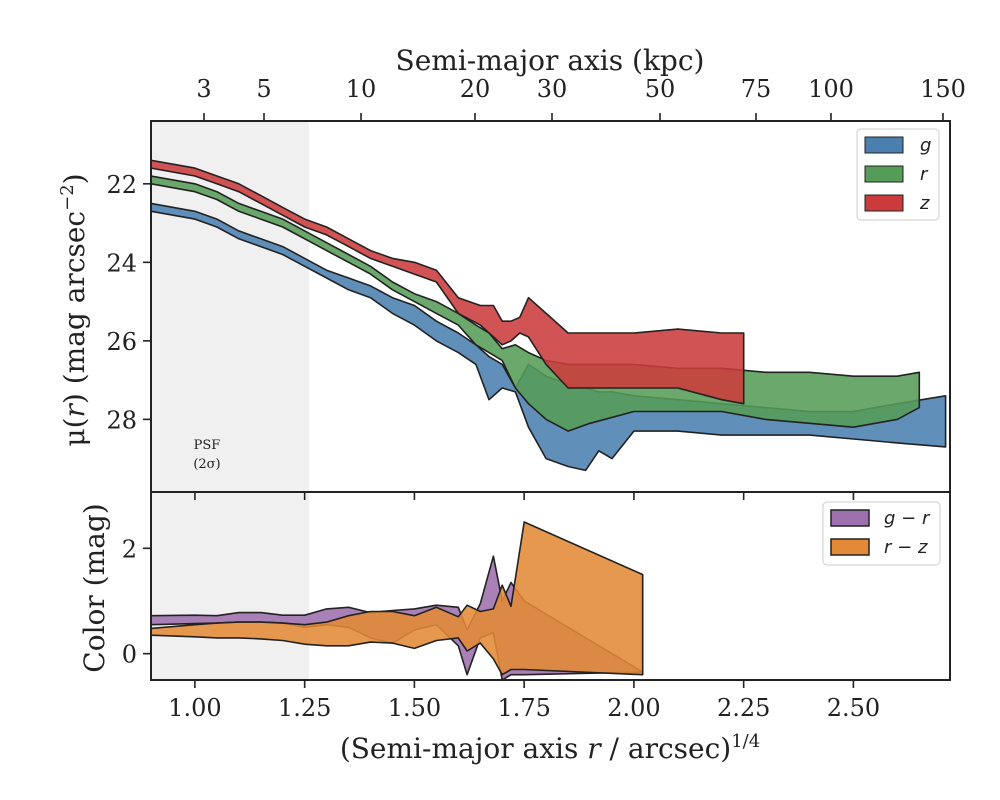 This screenshot has height=800, width=1000. Describe the element at coordinates (230, 586) in the screenshot. I see `psf-region-bottom` at that location.